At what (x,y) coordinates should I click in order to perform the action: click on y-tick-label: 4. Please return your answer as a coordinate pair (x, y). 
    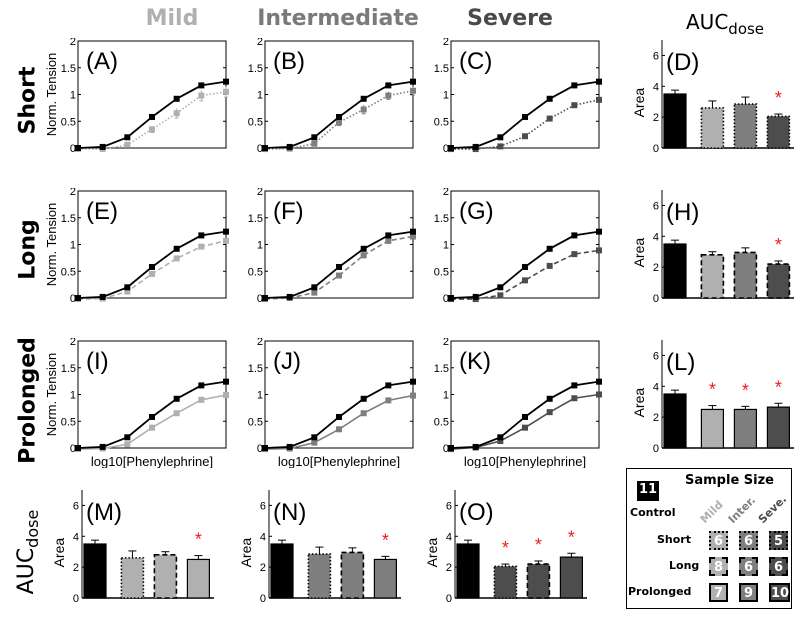
    Looking at the image, I should click on (656, 387).